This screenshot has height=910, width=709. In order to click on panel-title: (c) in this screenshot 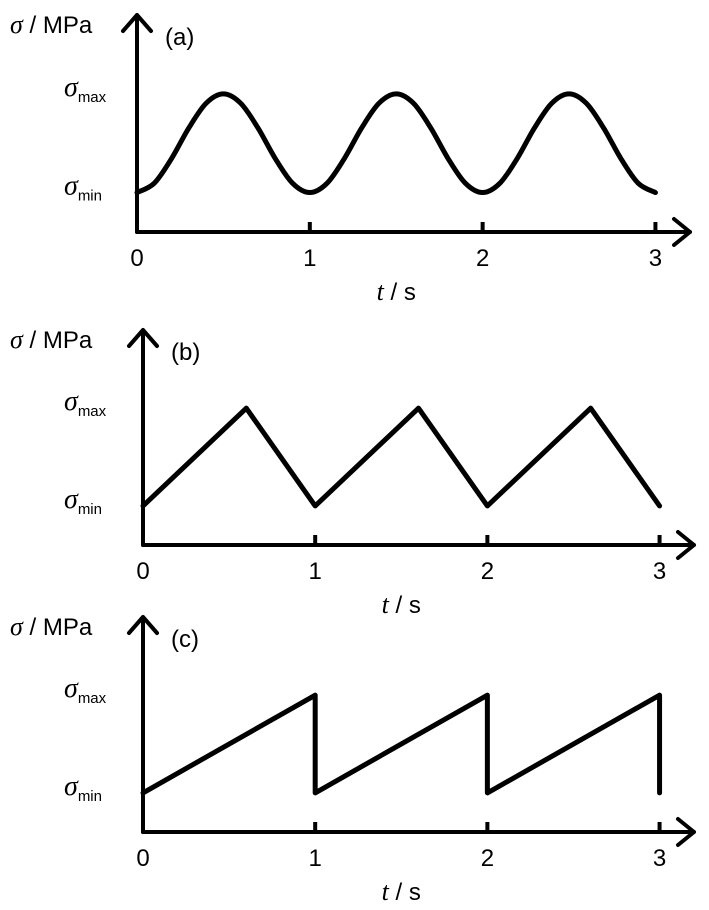, I will do `click(185, 639)`.